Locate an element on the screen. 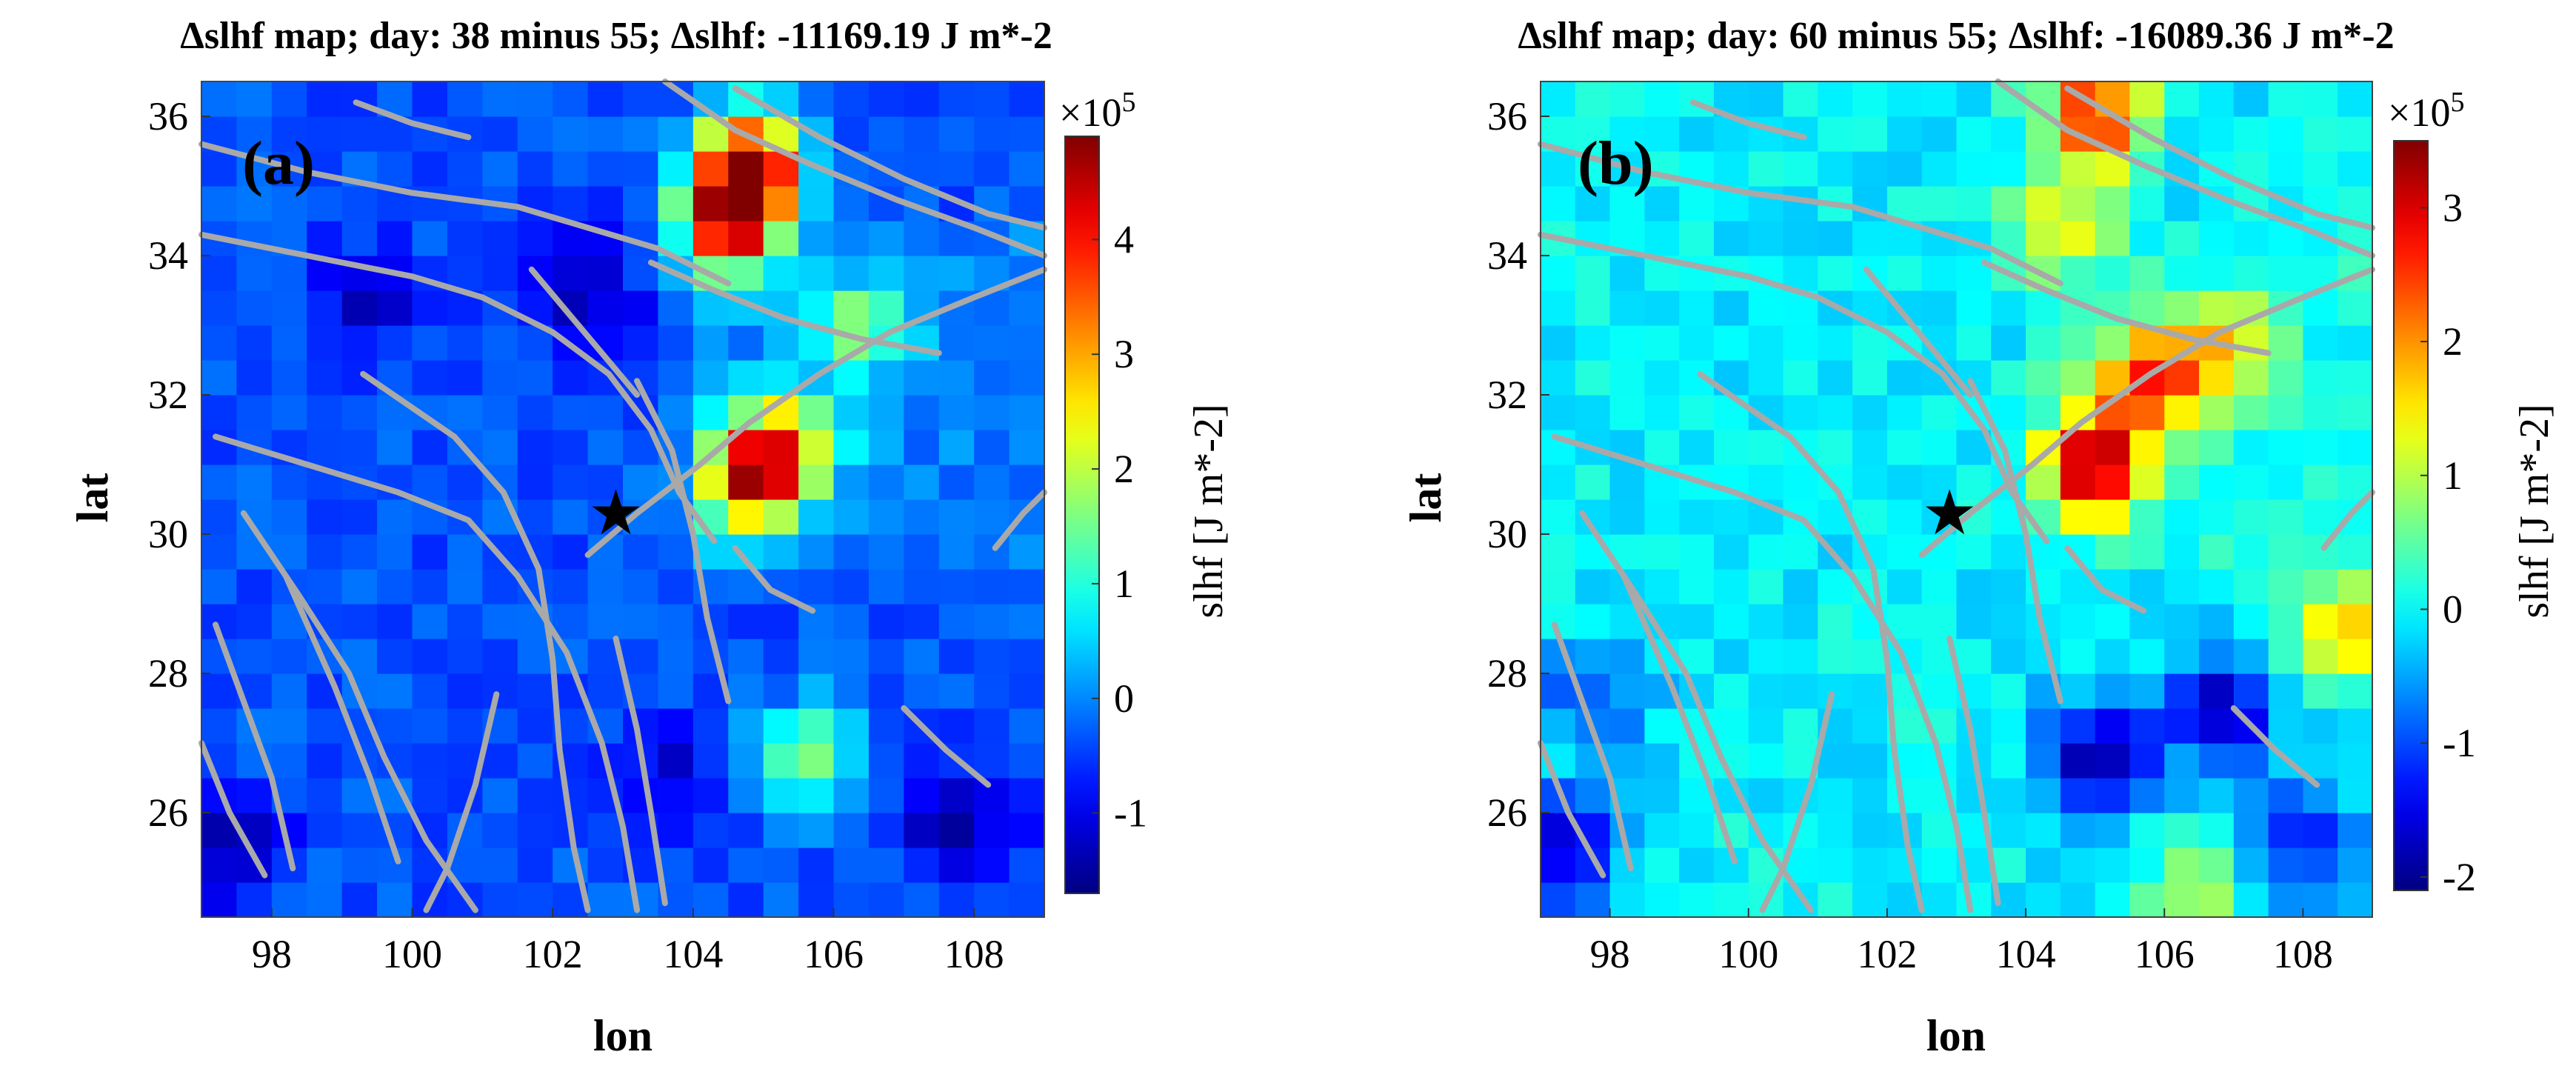 The height and width of the screenshot is (1086, 2576). panel-a-x-axis-label: lon is located at coordinates (623, 1035).